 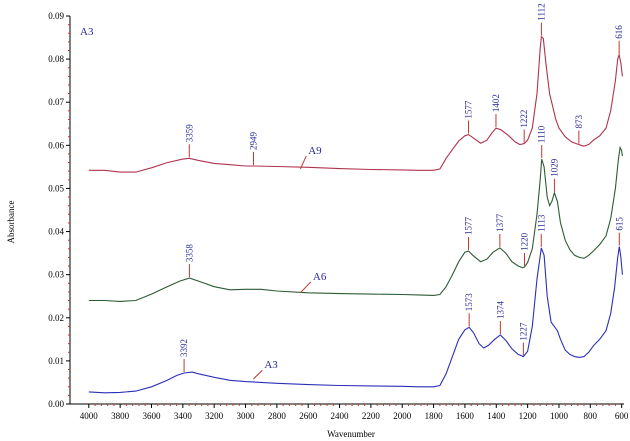 I want to click on peak-label: 1220, so click(x=525, y=241).